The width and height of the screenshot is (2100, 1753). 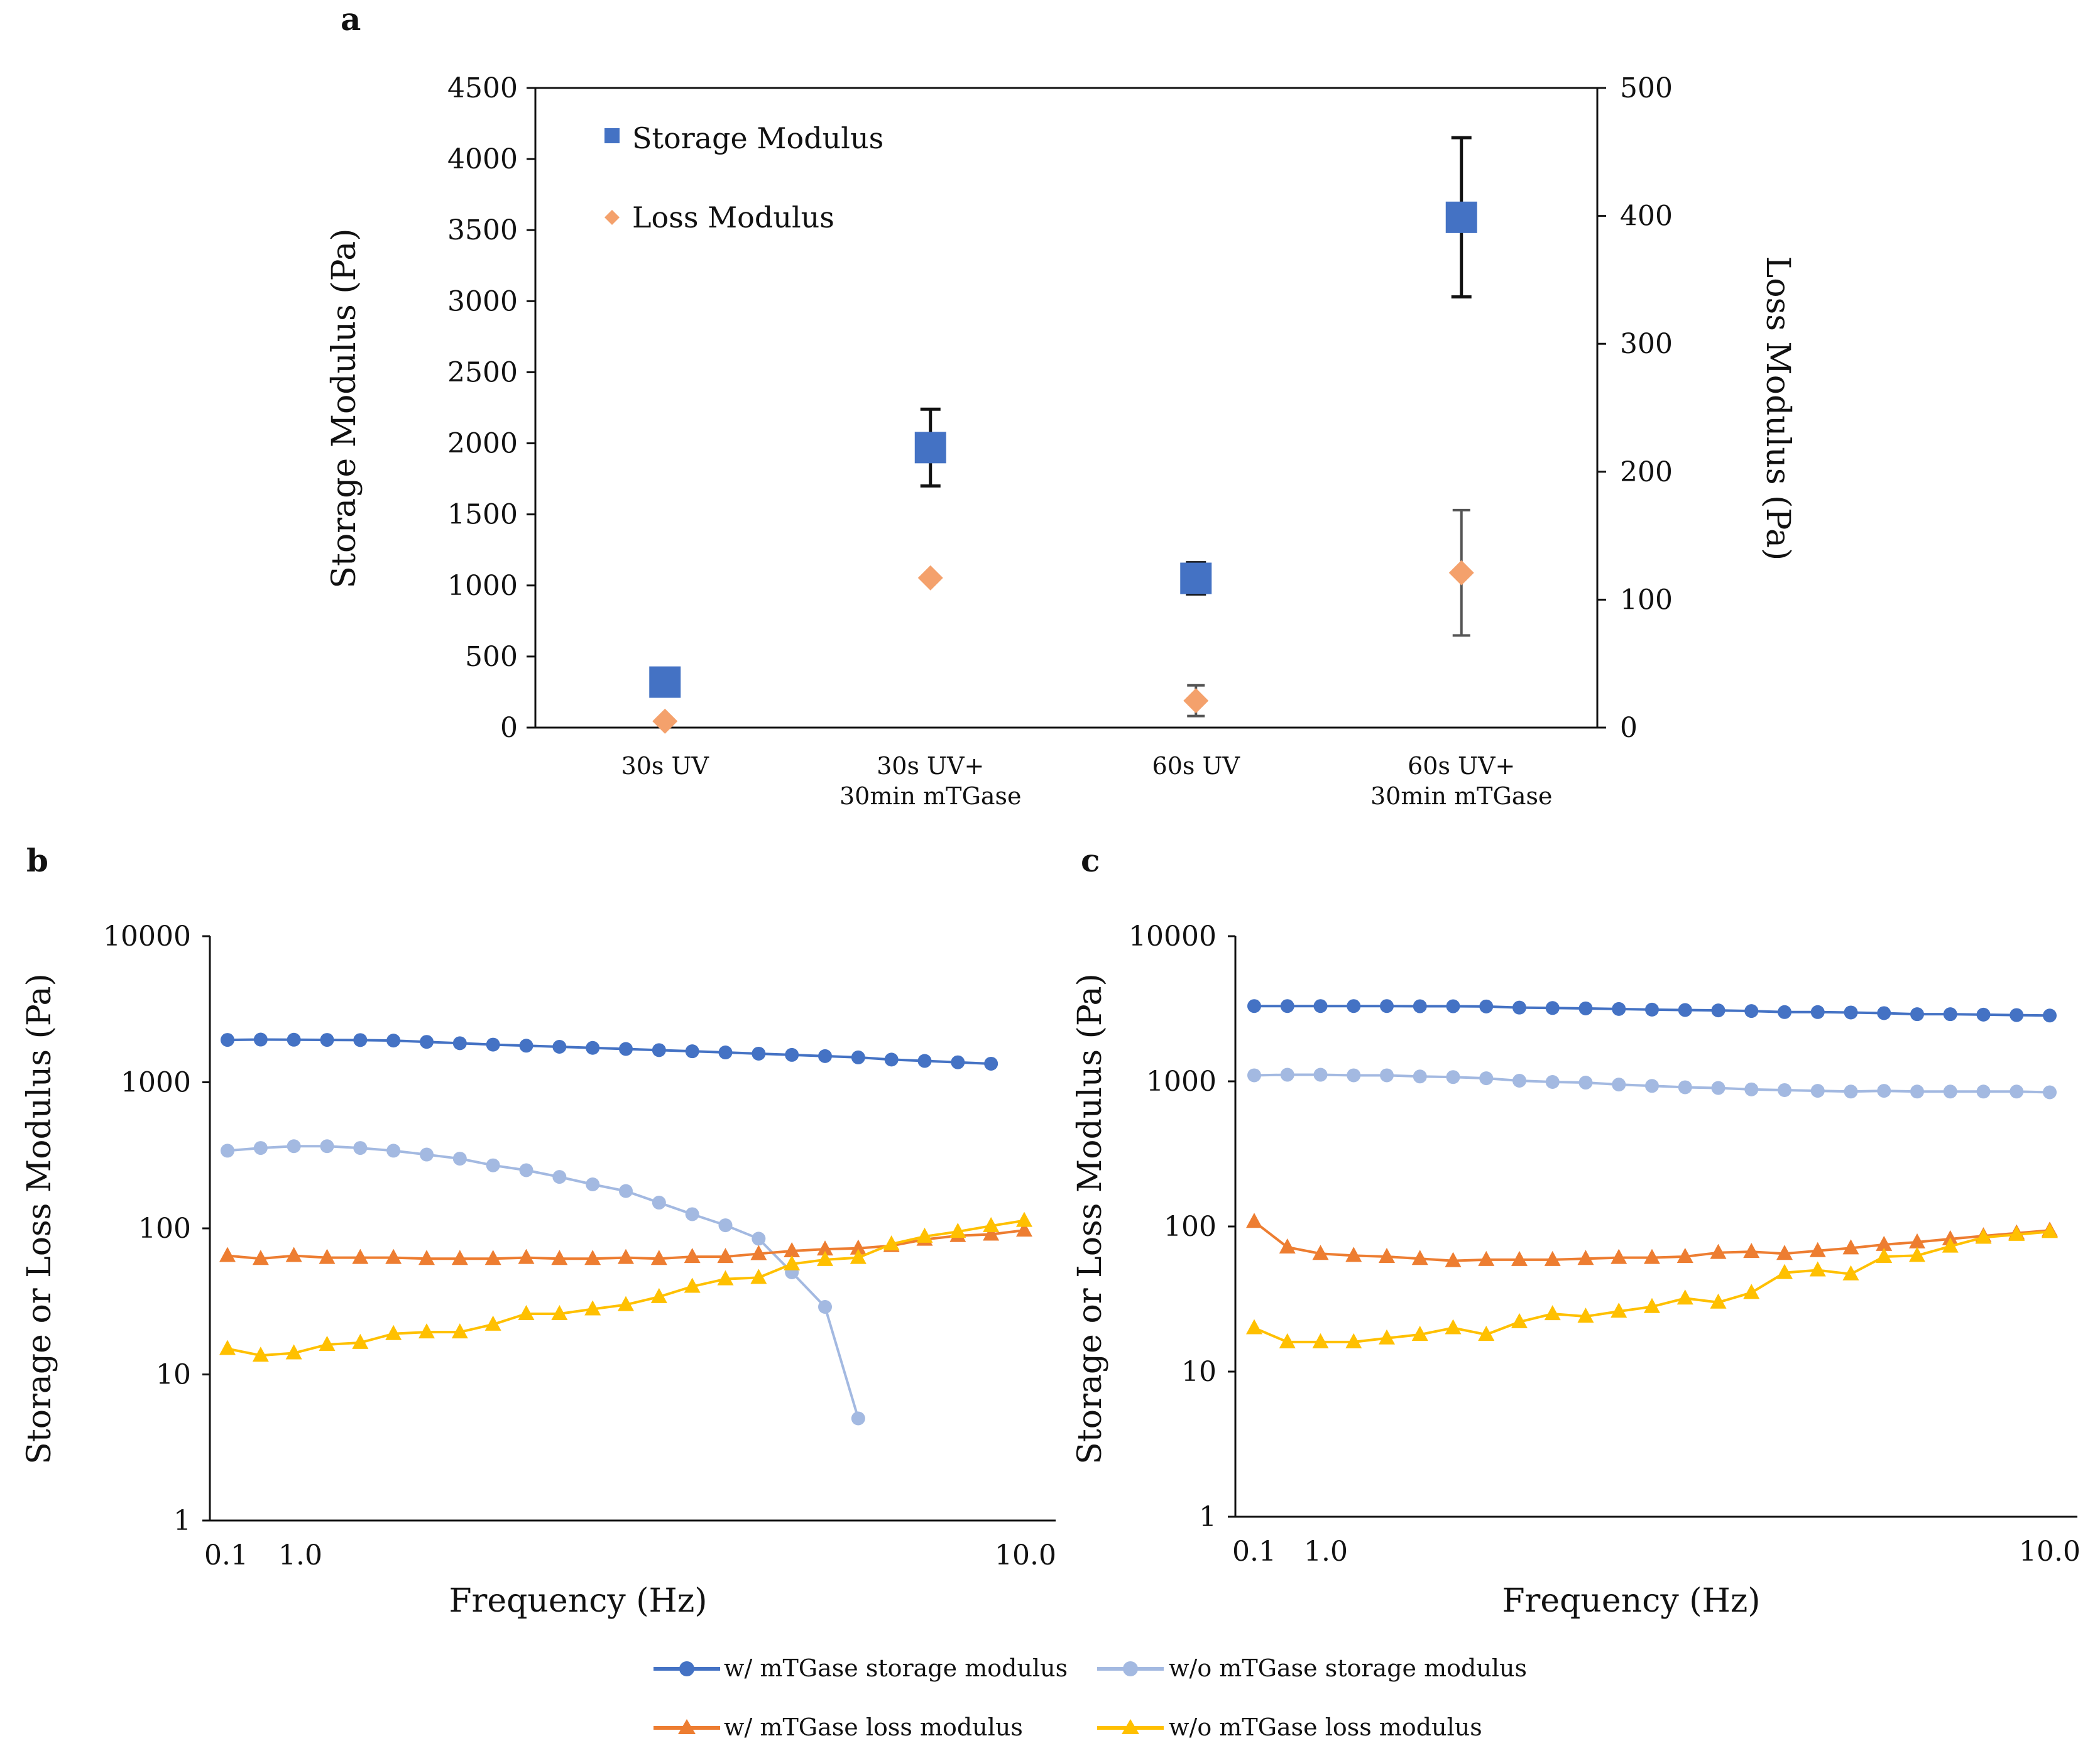 I want to click on legend-marker-wo-storage, so click(x=1130, y=1668).